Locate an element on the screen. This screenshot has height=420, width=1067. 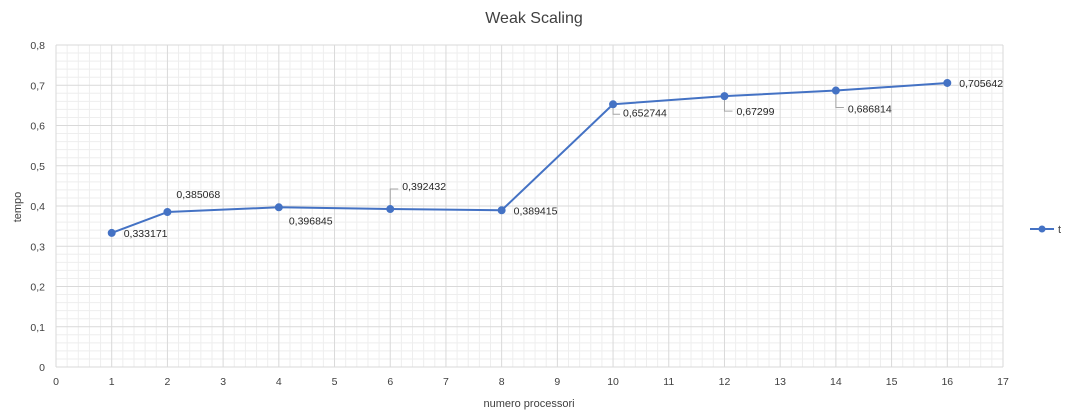
data-label-4: 0,396845 is located at coordinates (311, 221).